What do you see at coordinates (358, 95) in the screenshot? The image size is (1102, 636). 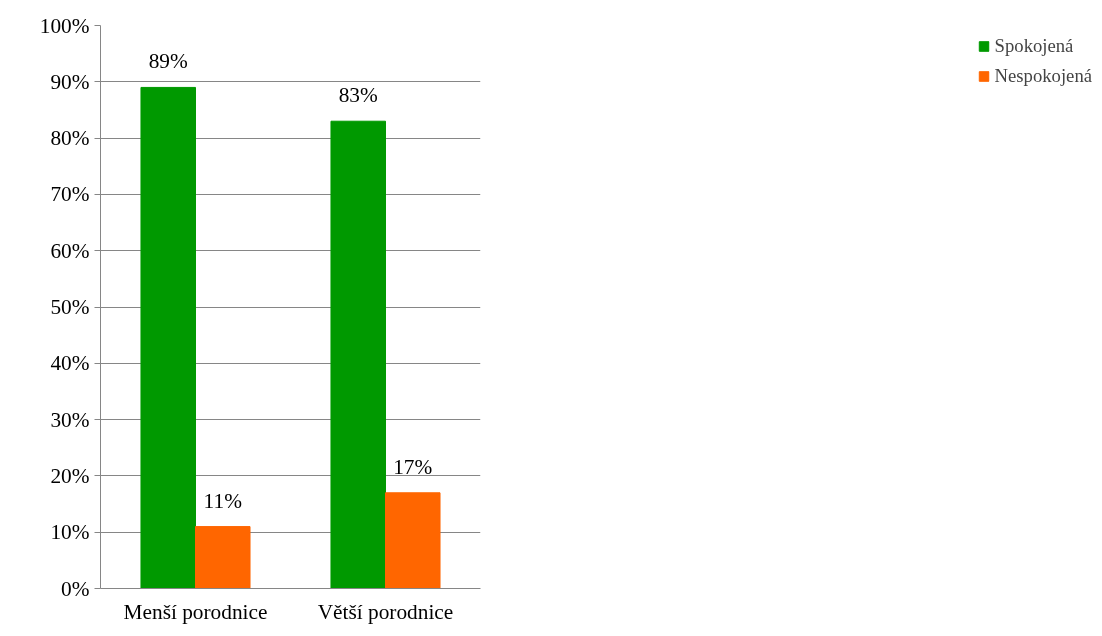 I see `data-label: 83%` at bounding box center [358, 95].